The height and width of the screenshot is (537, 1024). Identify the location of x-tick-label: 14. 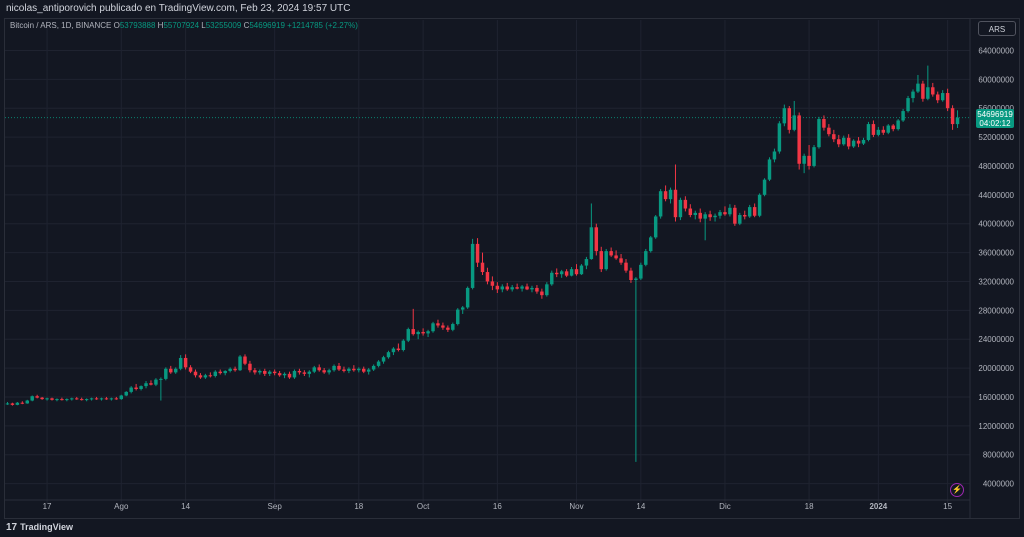
(640, 506).